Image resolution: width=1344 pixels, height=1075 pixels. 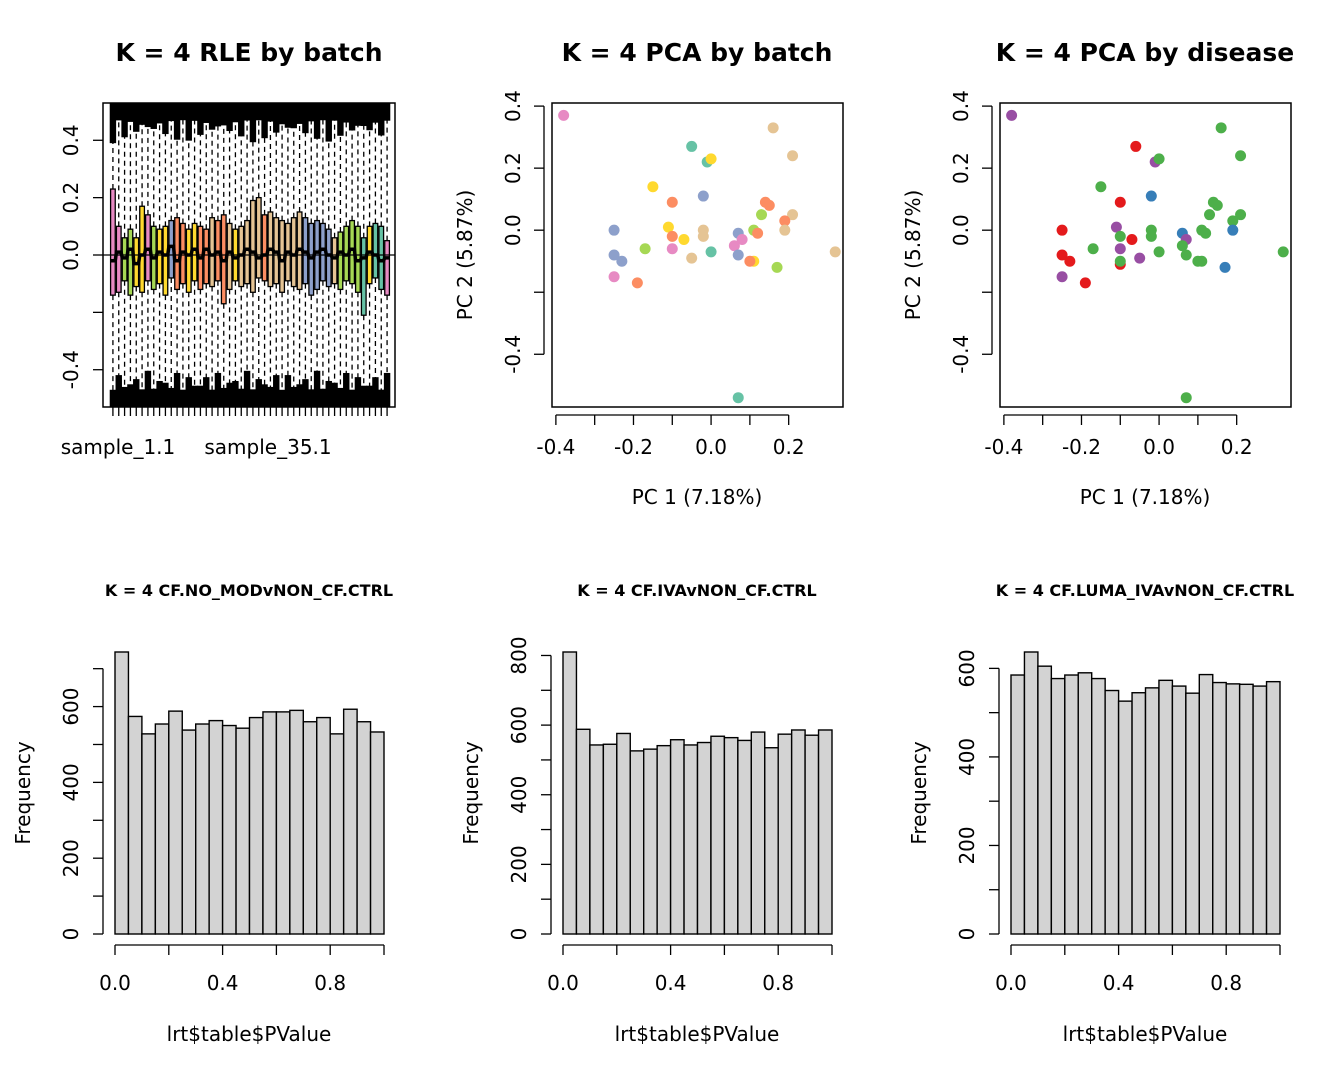 I want to click on histogram-ylabel: Frequency, so click(x=919, y=792).